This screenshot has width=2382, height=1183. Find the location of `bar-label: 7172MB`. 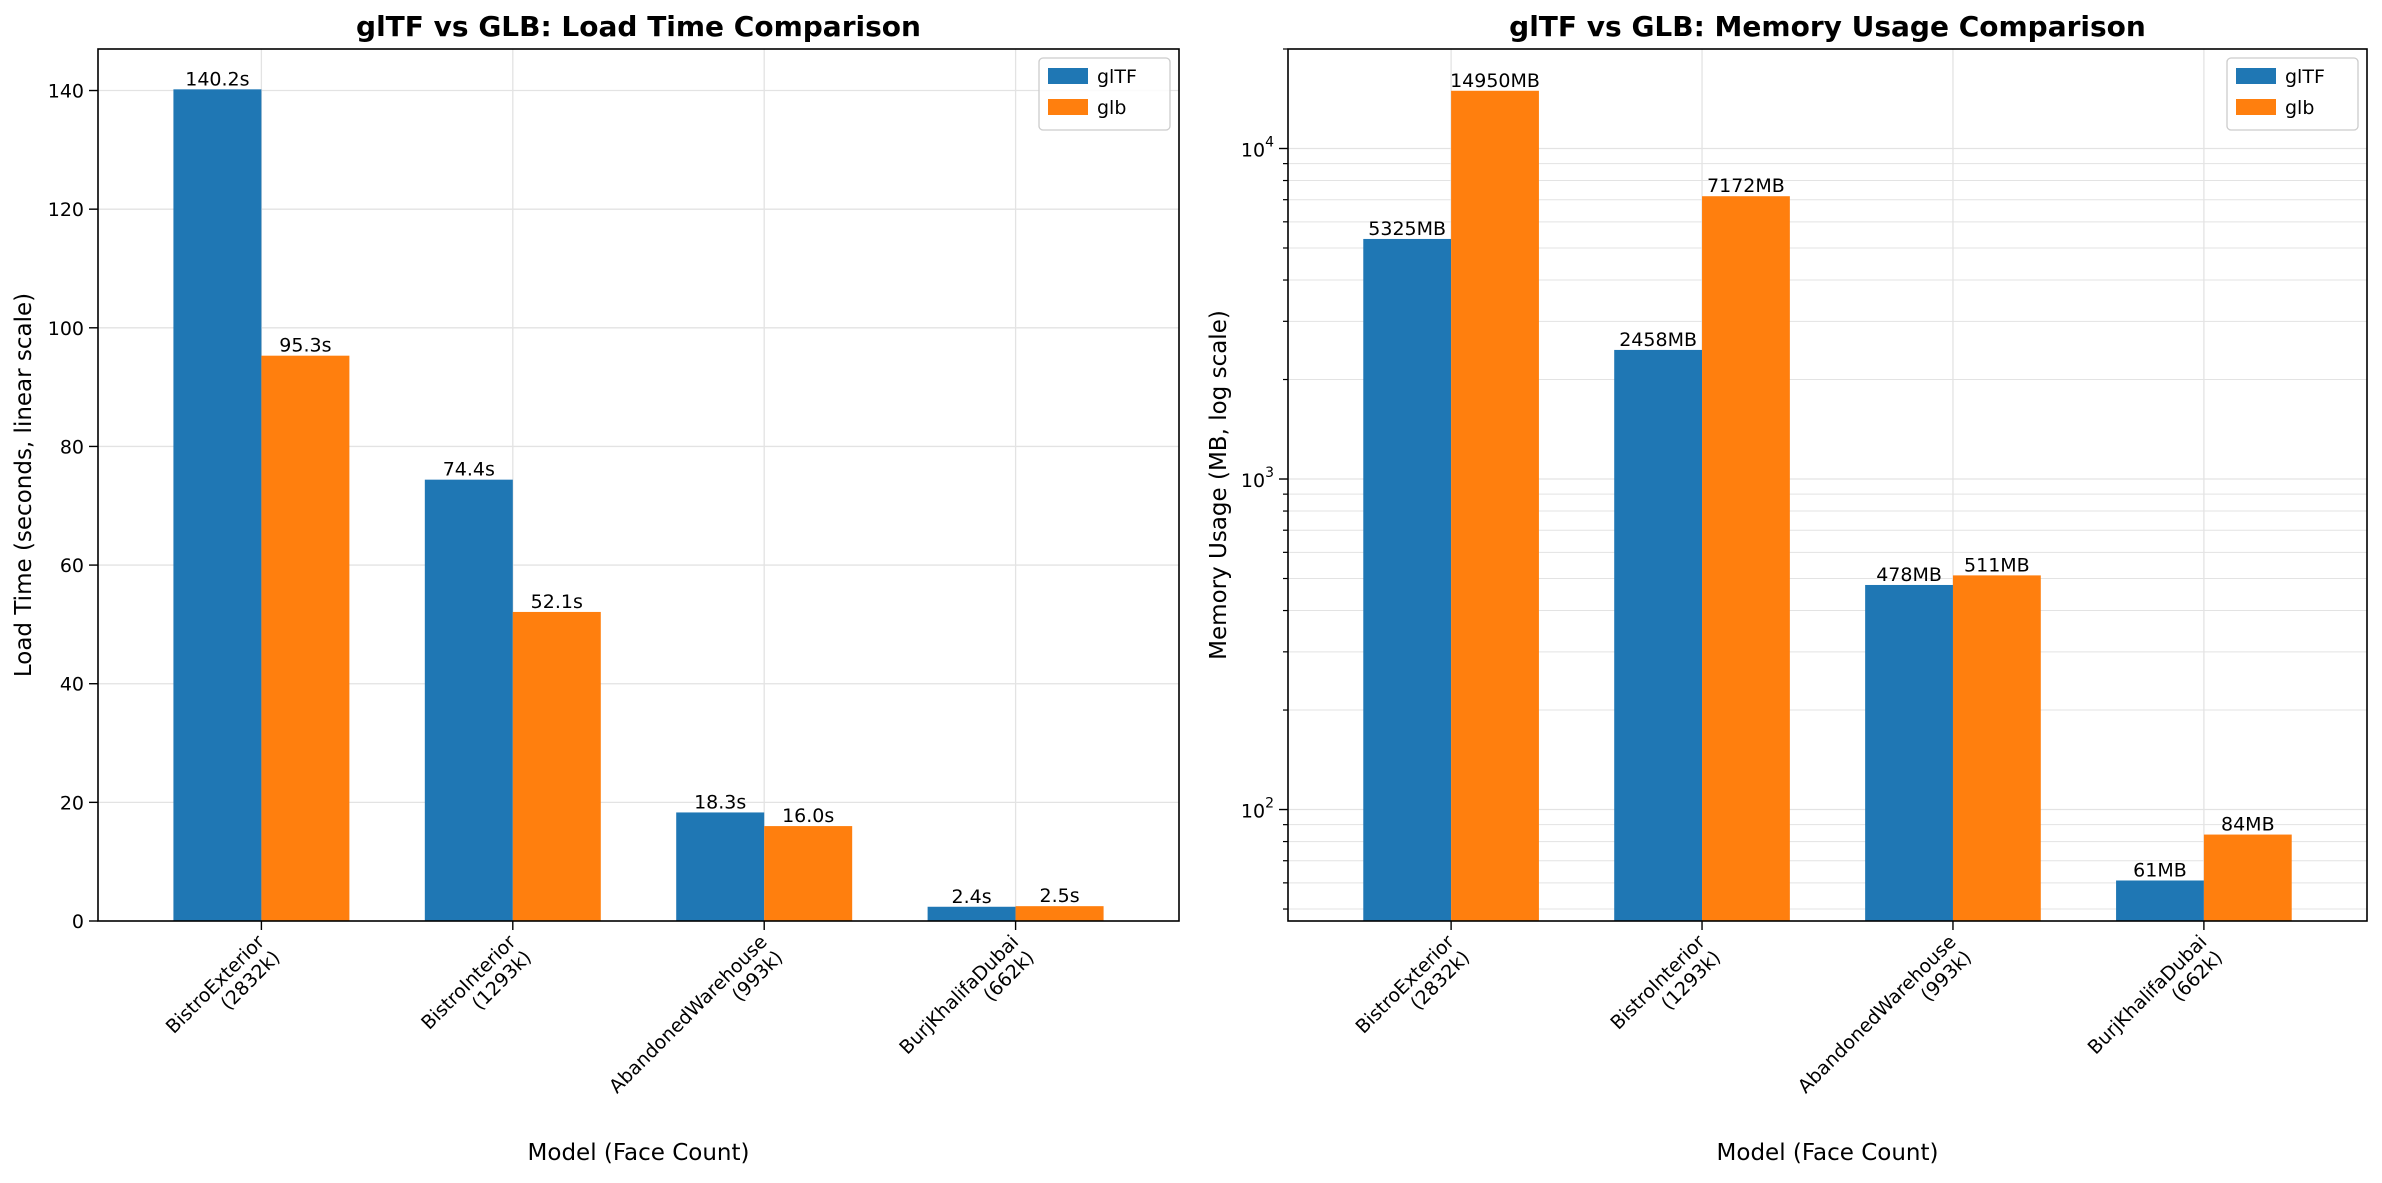

bar-label: 7172MB is located at coordinates (1746, 186).